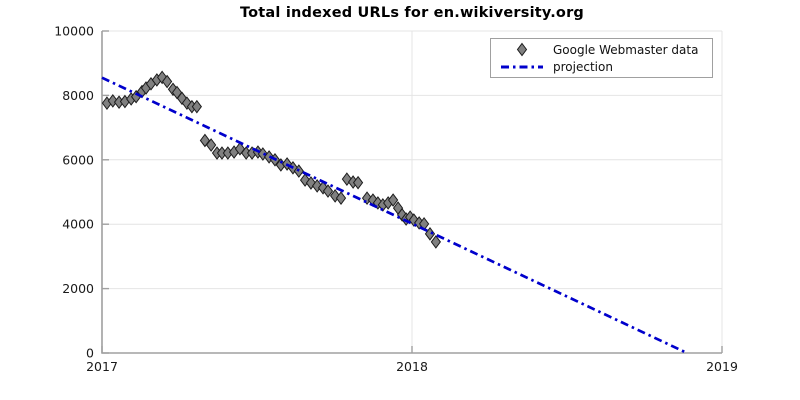  What do you see at coordinates (522, 67) in the screenshot?
I see `dash-dot-line-icon` at bounding box center [522, 67].